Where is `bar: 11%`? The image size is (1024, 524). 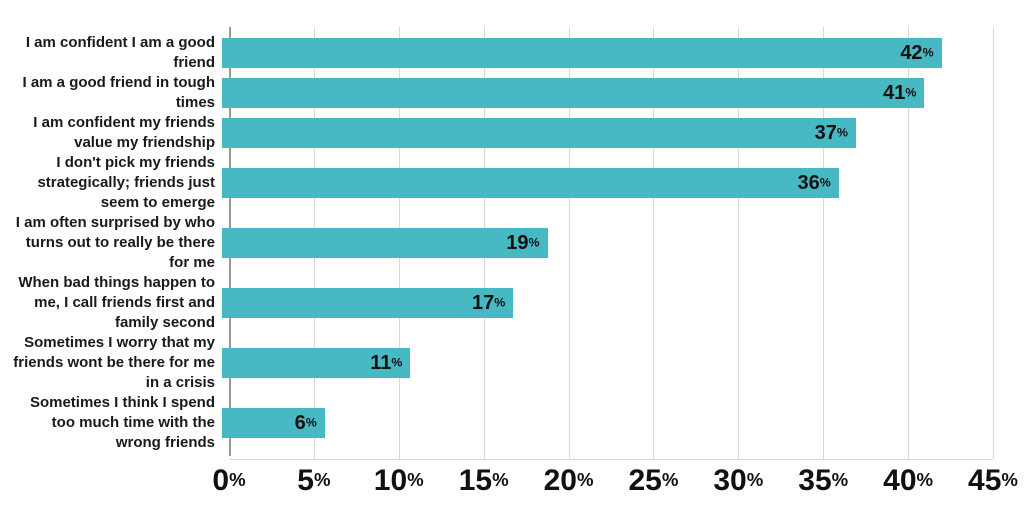
bar: 11% is located at coordinates (316, 363).